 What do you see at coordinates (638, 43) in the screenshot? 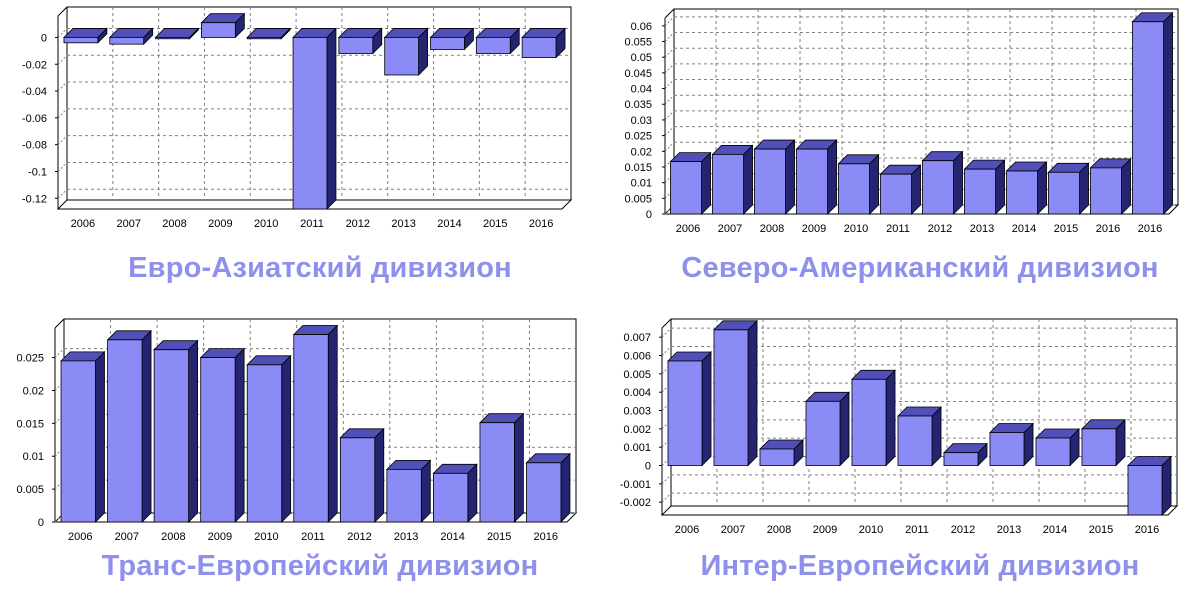
I see `y-tick-label: 0.055` at bounding box center [638, 43].